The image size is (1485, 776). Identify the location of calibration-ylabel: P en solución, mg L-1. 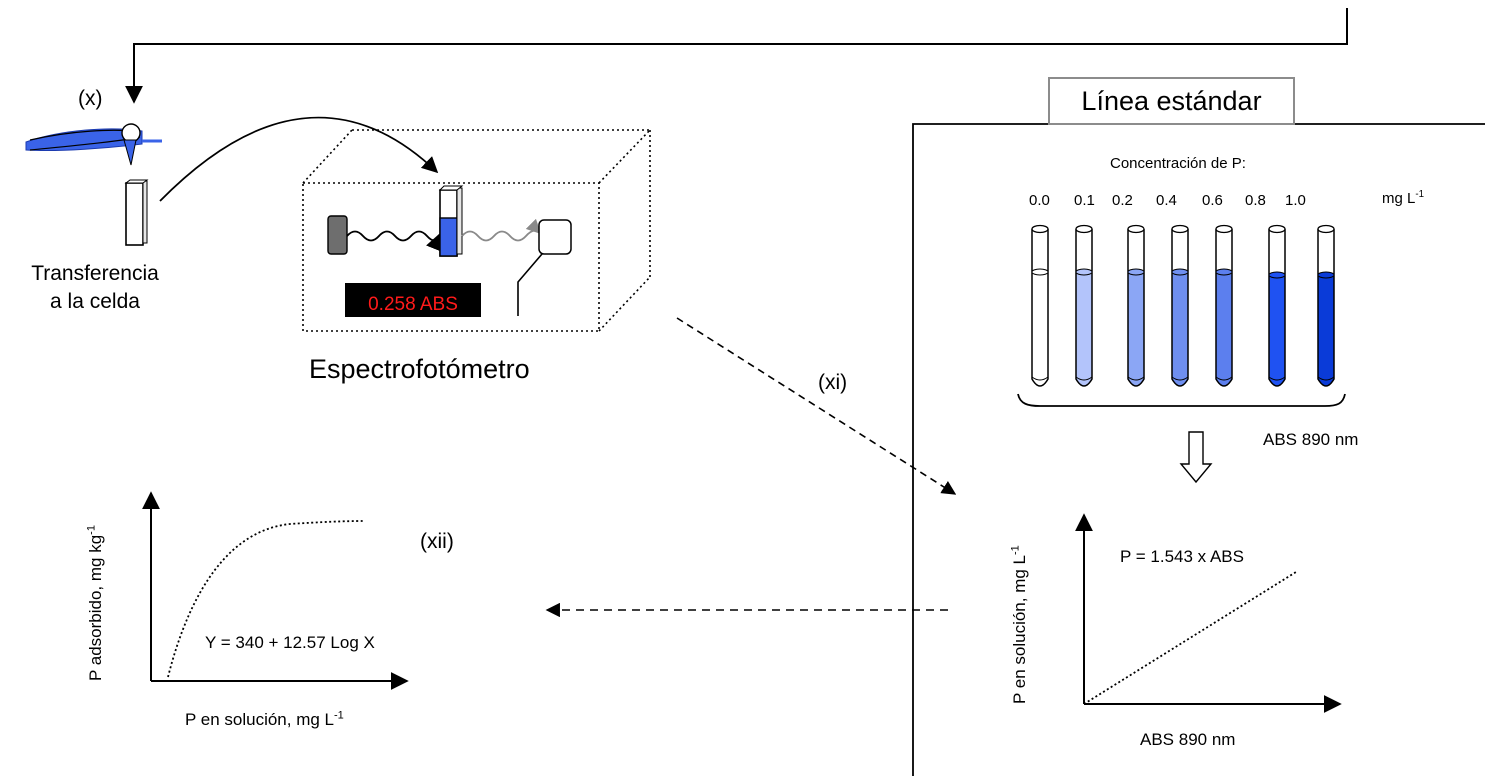
(1019, 624).